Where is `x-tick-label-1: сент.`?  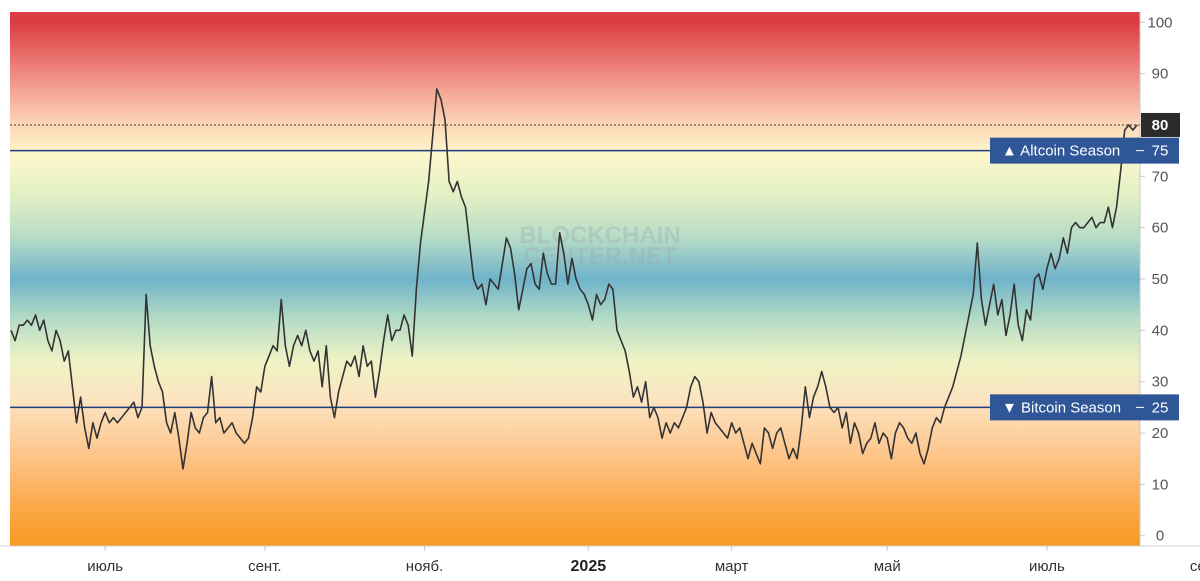 x-tick-label-1: сент. is located at coordinates (265, 566).